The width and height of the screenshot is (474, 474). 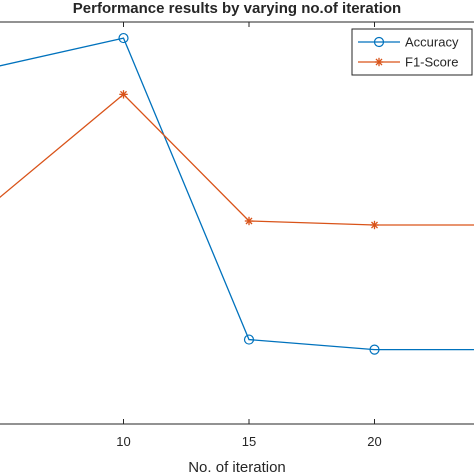 I want to click on legend: Accuracy F1-Score, so click(x=412, y=52).